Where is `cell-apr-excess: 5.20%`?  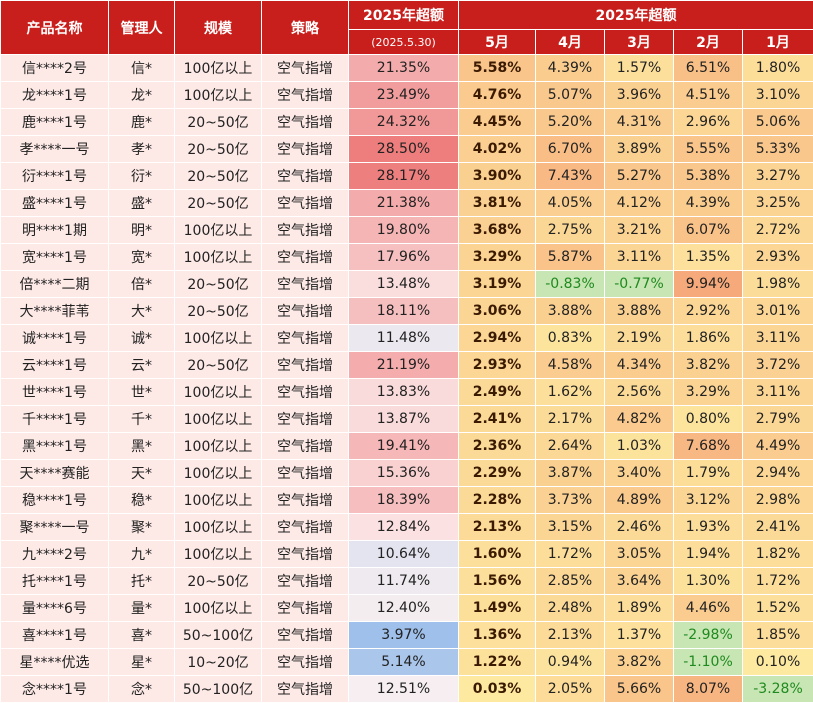
cell-apr-excess: 5.20% is located at coordinates (570, 122).